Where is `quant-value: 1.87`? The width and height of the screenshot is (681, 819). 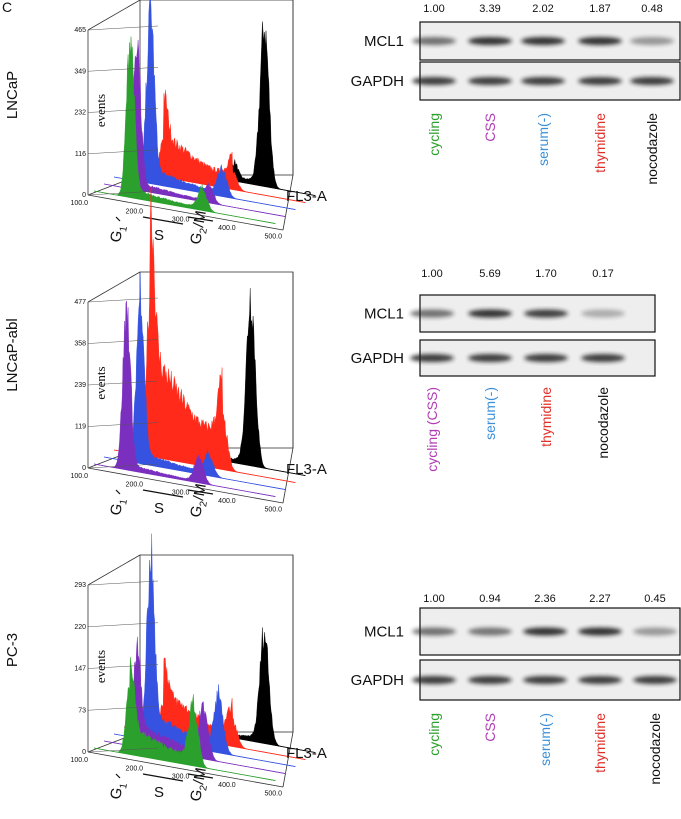 quant-value: 1.87 is located at coordinates (599, 9).